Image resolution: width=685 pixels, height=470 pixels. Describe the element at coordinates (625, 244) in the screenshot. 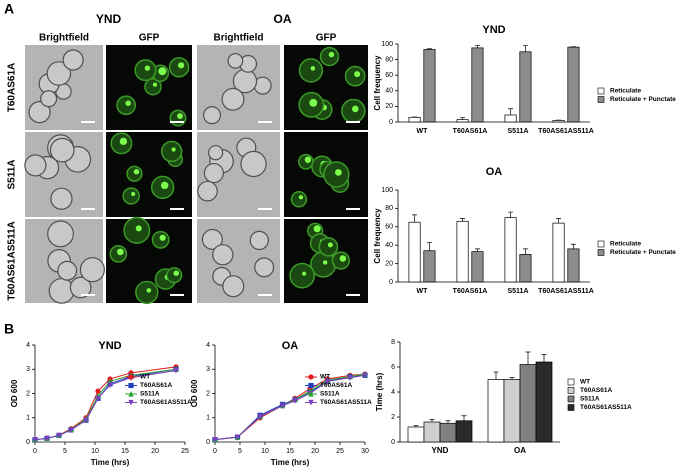

I see `legend-label: Reticulate` at that location.